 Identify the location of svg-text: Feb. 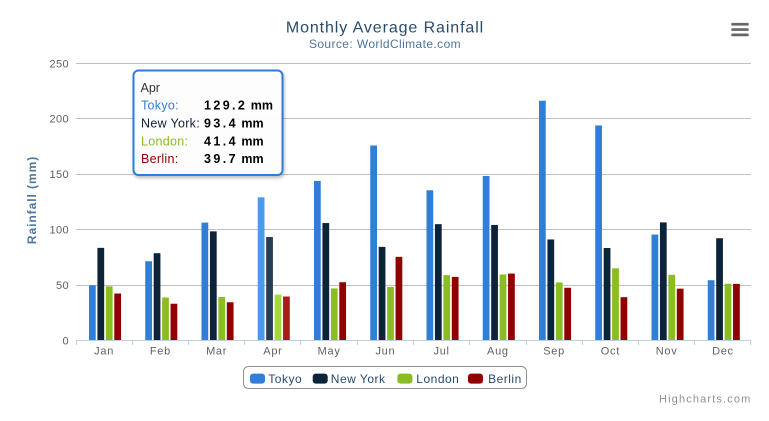
(160, 351).